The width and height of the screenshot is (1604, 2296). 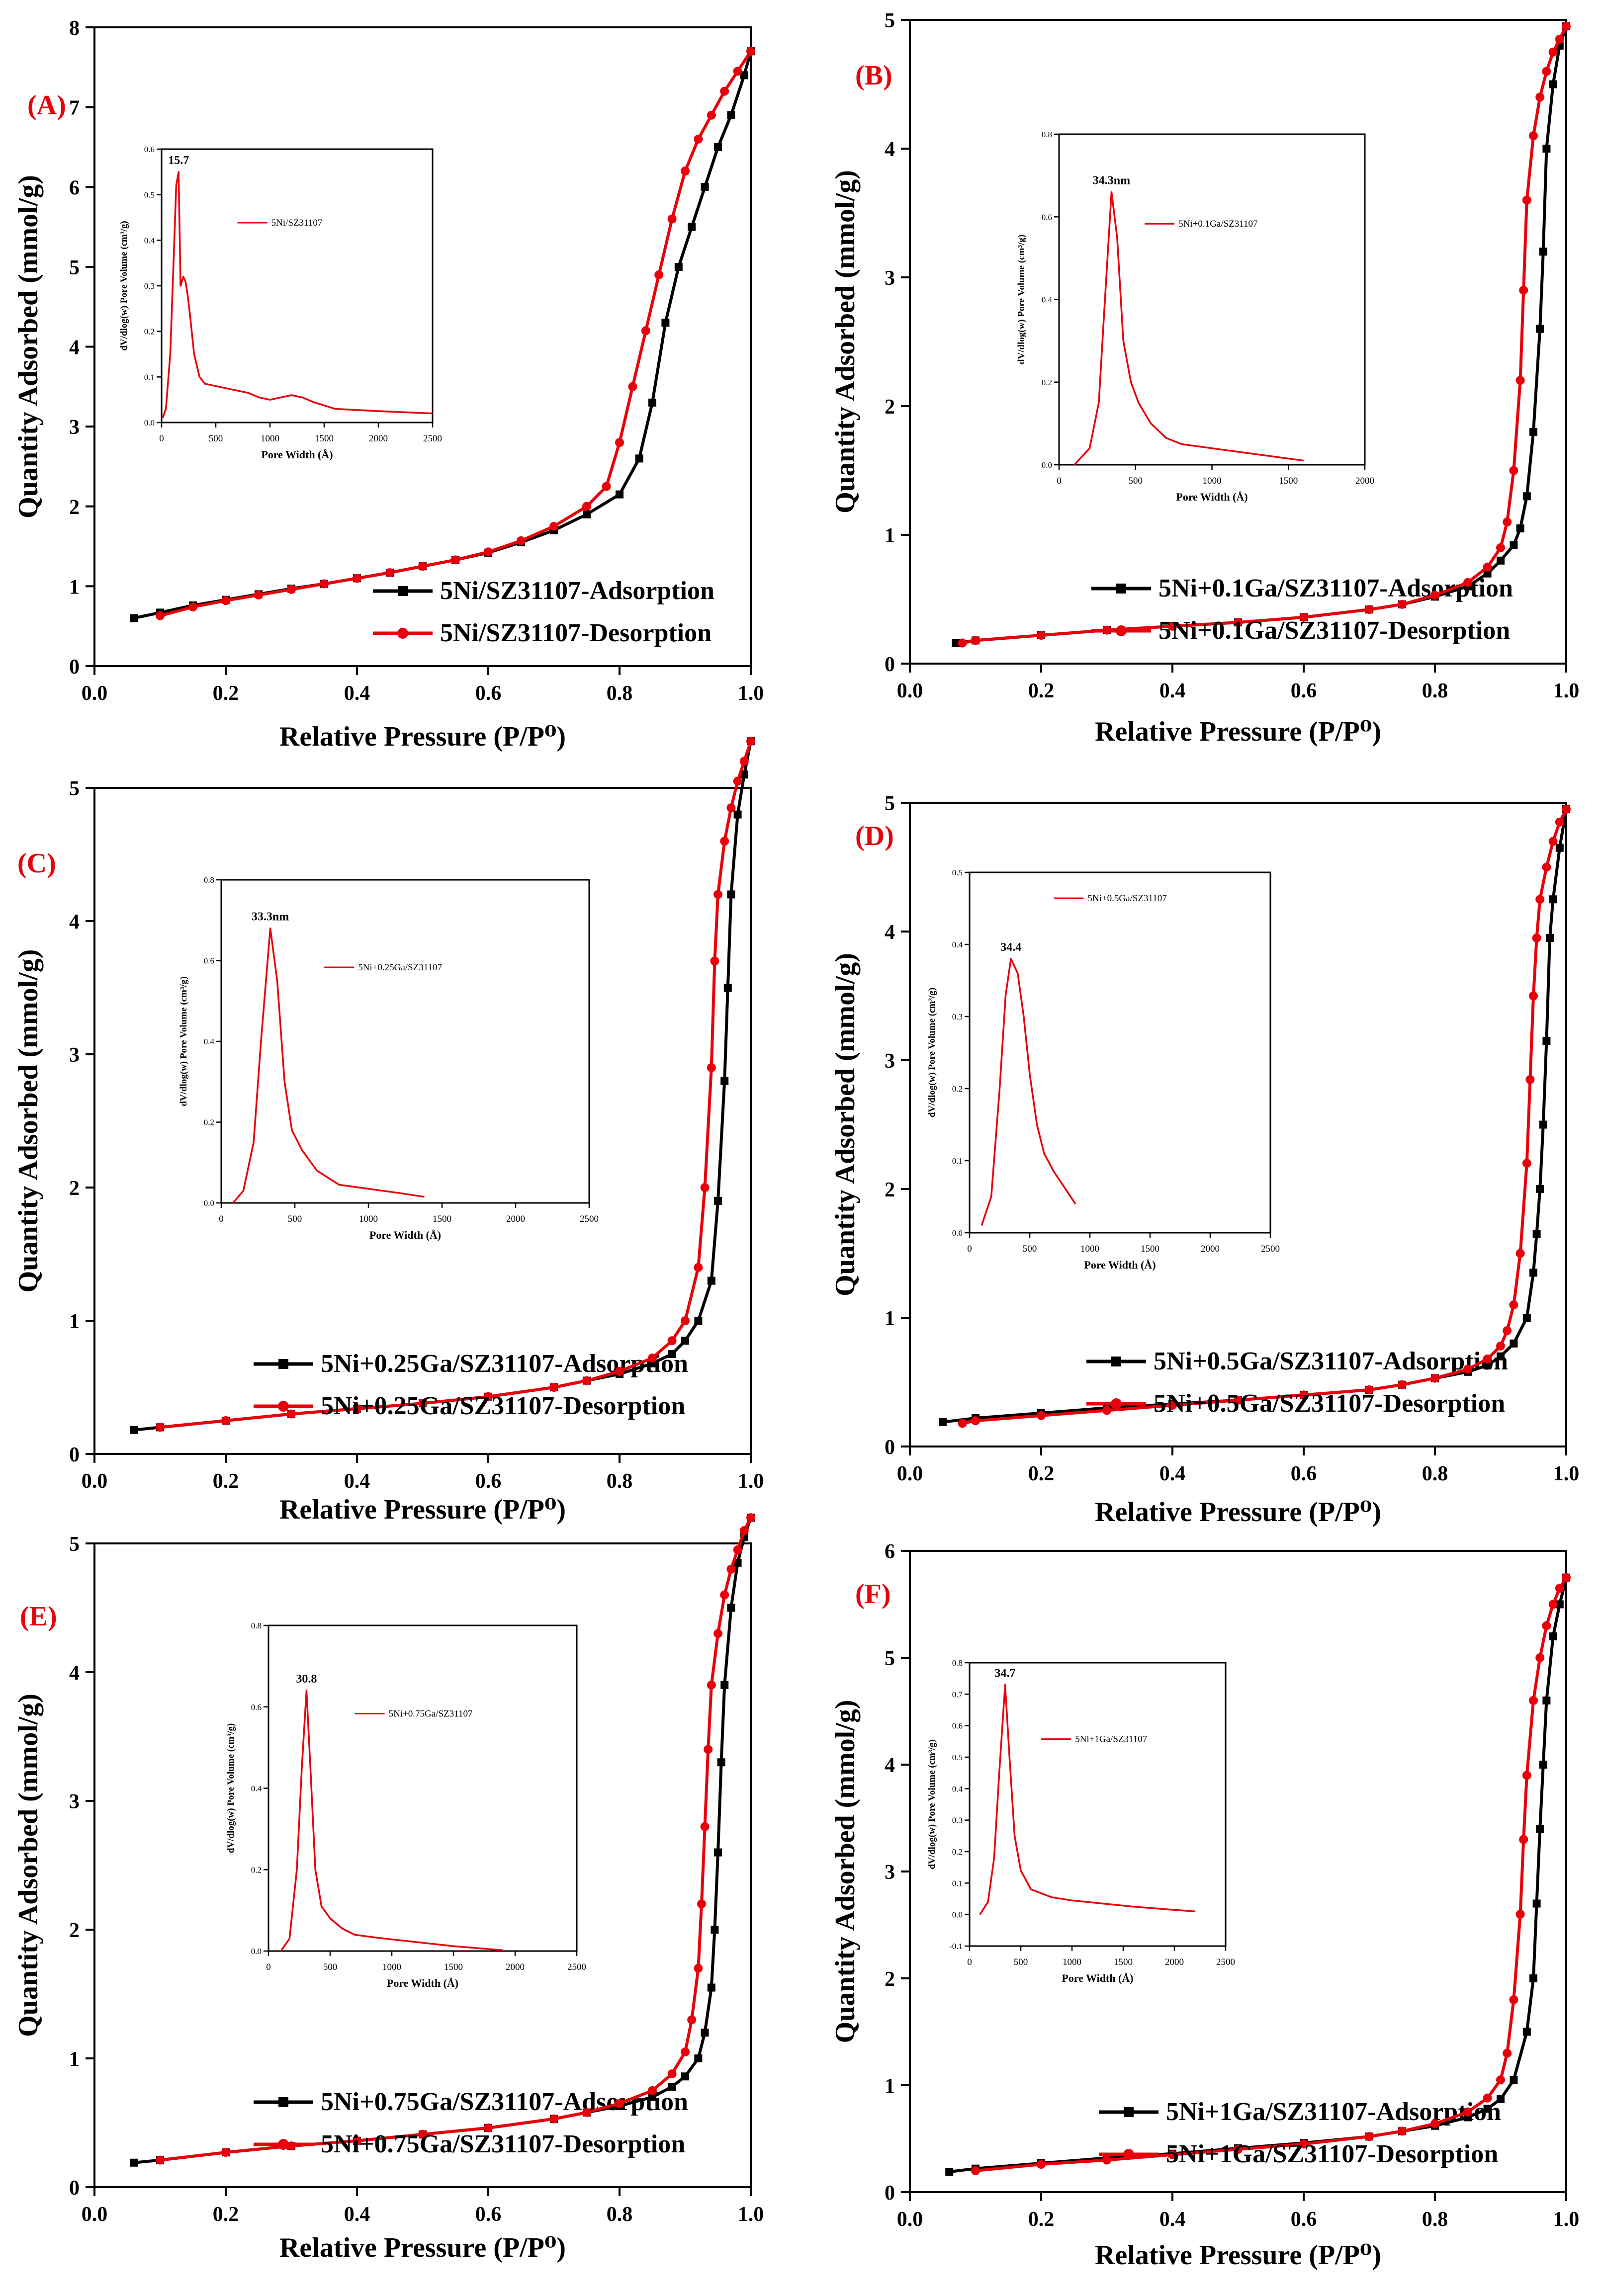 I want to click on inset-x-tick-label: 2000, so click(x=378, y=438).